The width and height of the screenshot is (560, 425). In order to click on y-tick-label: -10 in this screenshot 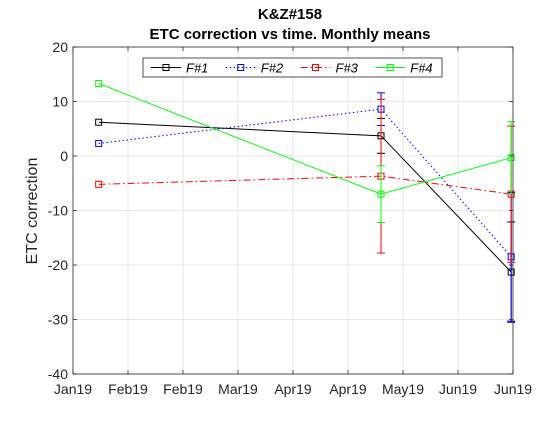, I will do `click(58, 211)`.